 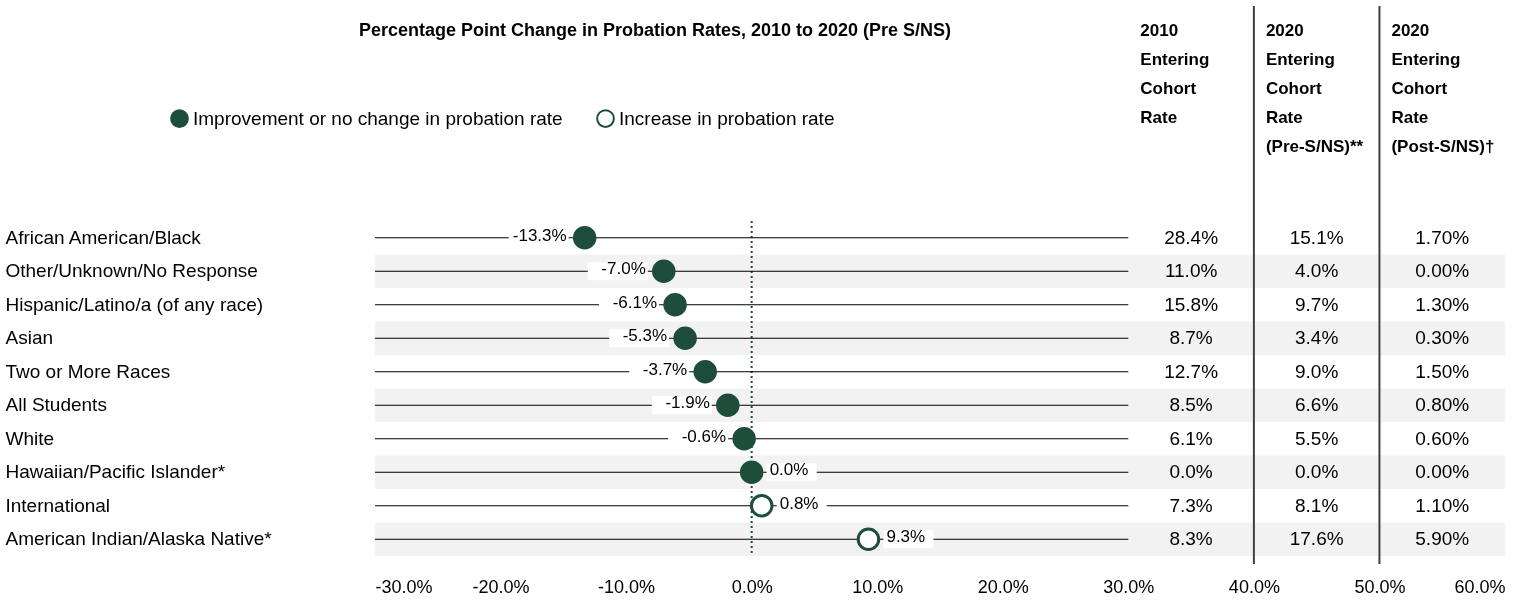 What do you see at coordinates (1191, 338) in the screenshot?
I see `annotation: 8.7%` at bounding box center [1191, 338].